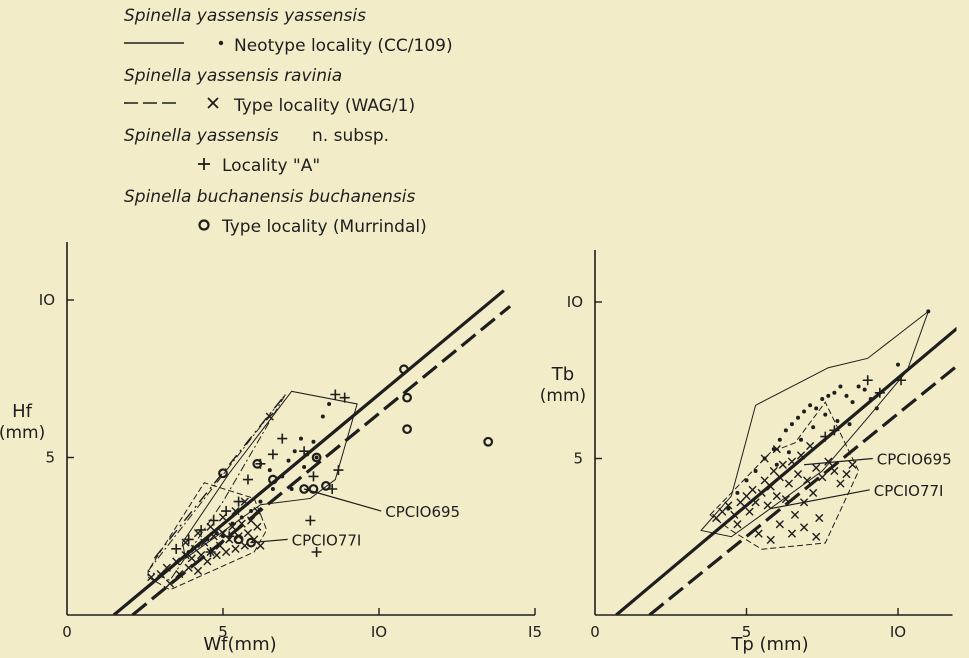 The height and width of the screenshot is (658, 969). Describe the element at coordinates (171, 103) in the screenshot. I see `legend-swatch-dashed` at that location.